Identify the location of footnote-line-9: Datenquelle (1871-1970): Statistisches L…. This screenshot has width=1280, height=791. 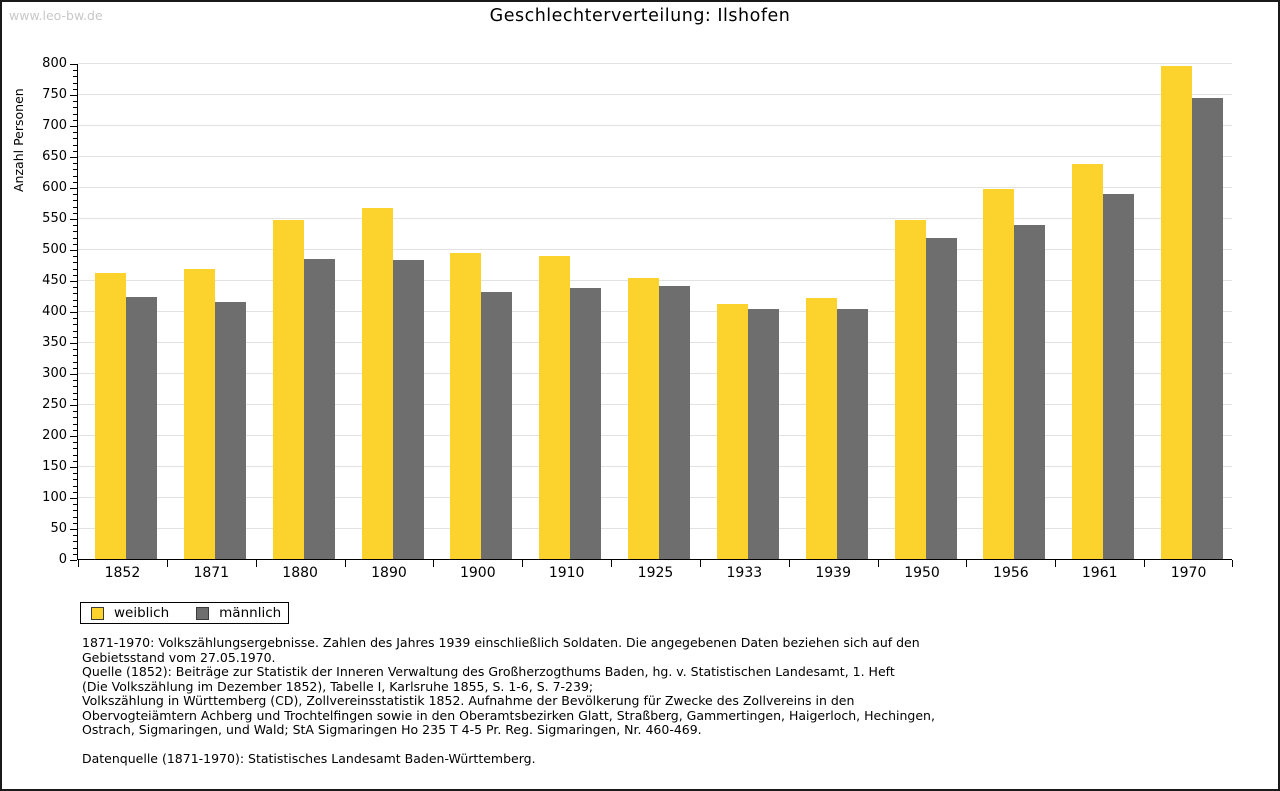
(309, 758).